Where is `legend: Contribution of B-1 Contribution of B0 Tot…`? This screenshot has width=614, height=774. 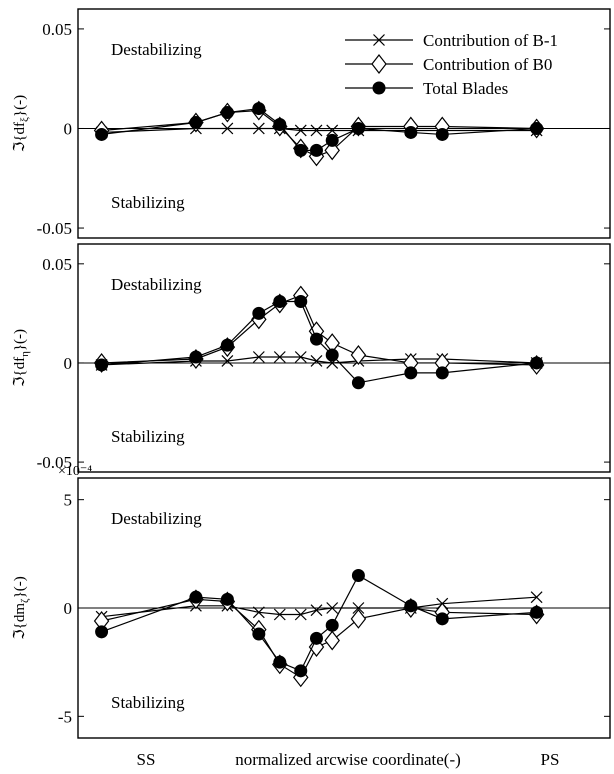
legend: Contribution of B-1 Contribution of B0 Tot… is located at coordinates (451, 64).